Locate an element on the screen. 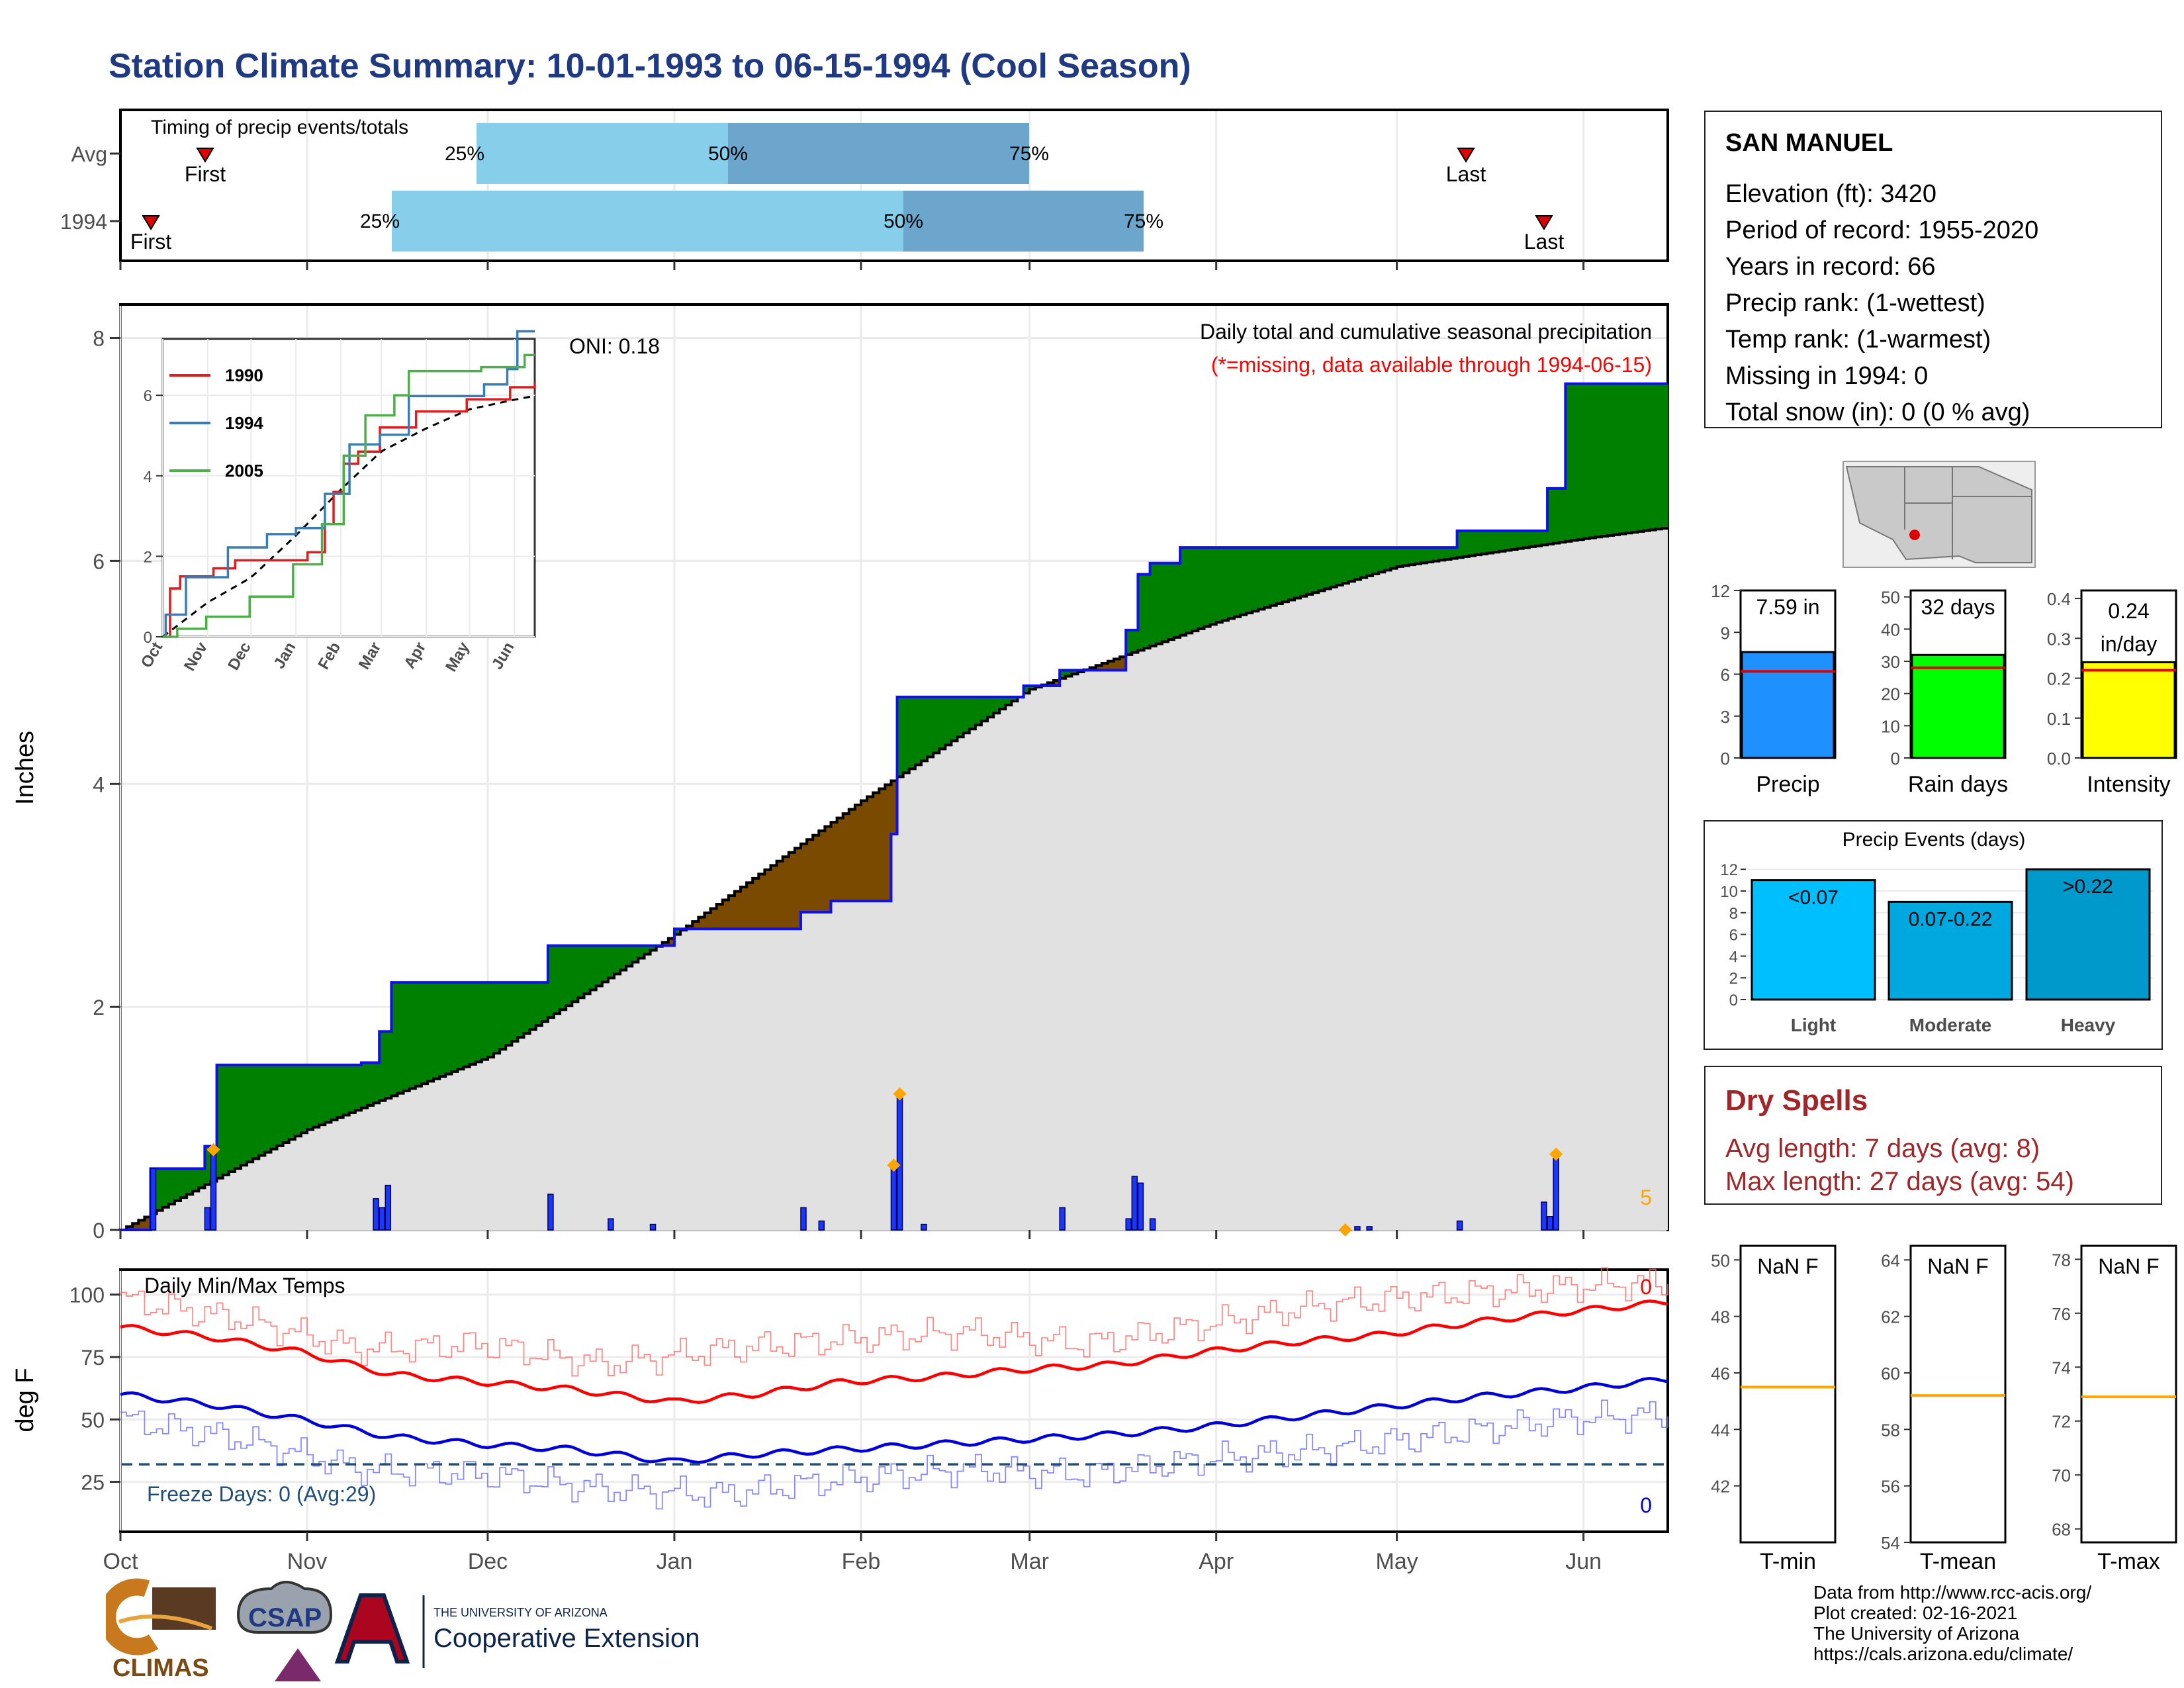 This screenshot has height=1688, width=2184. x-tick-label: Apr is located at coordinates (1216, 1561).